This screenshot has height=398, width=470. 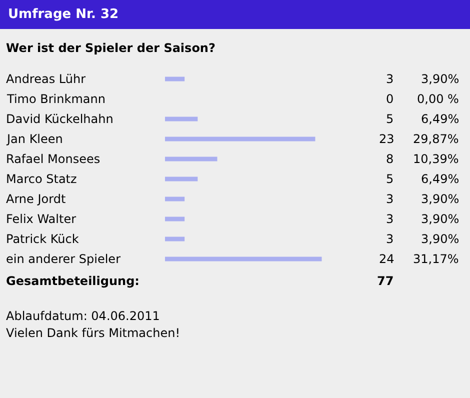 What do you see at coordinates (390, 159) in the screenshot?
I see `data-label: 8` at bounding box center [390, 159].